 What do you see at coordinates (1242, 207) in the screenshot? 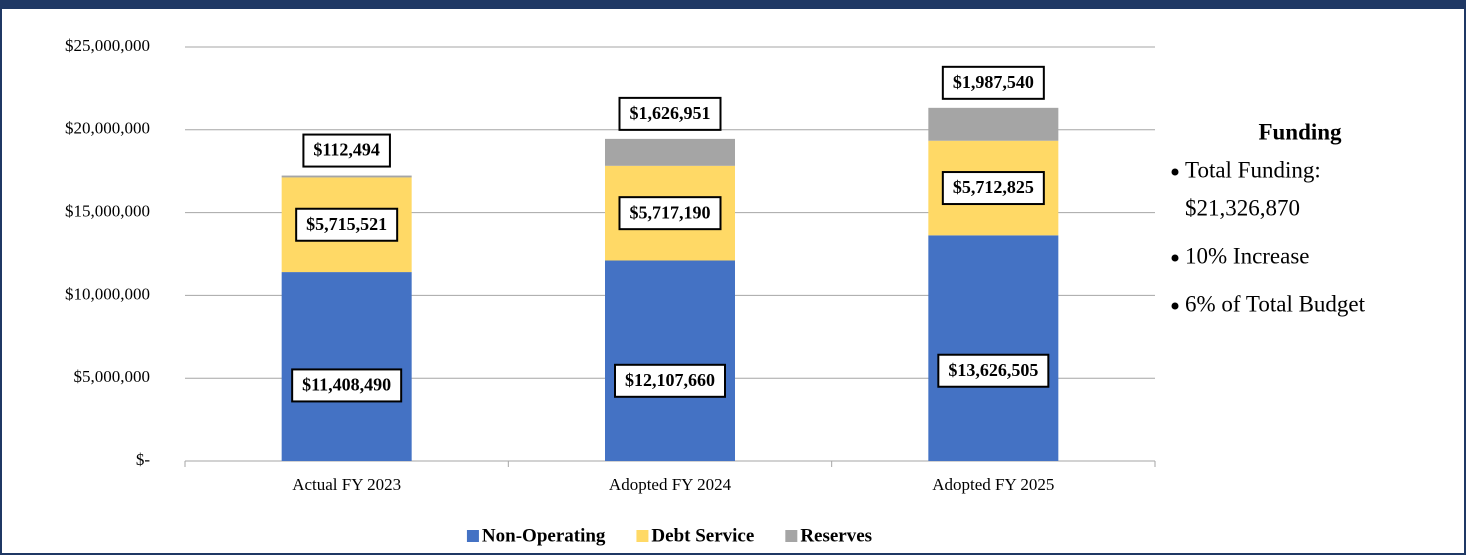
I see `sidebar-text: $21,326,870` at bounding box center [1242, 207].